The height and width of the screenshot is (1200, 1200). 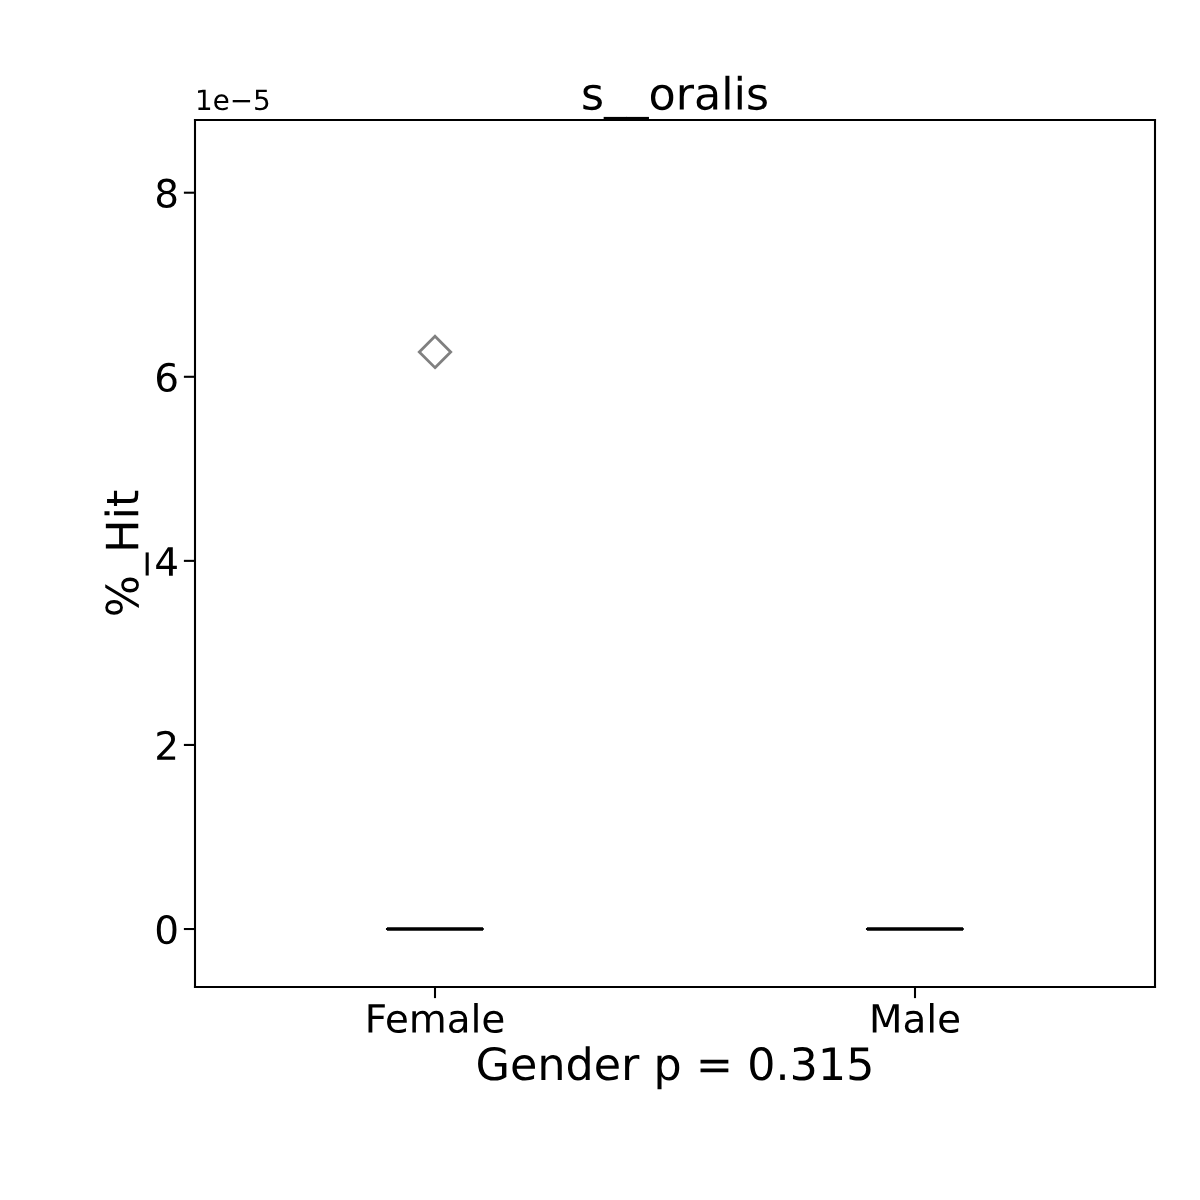 I want to click on x-tick-label: Female, so click(x=436, y=1018).